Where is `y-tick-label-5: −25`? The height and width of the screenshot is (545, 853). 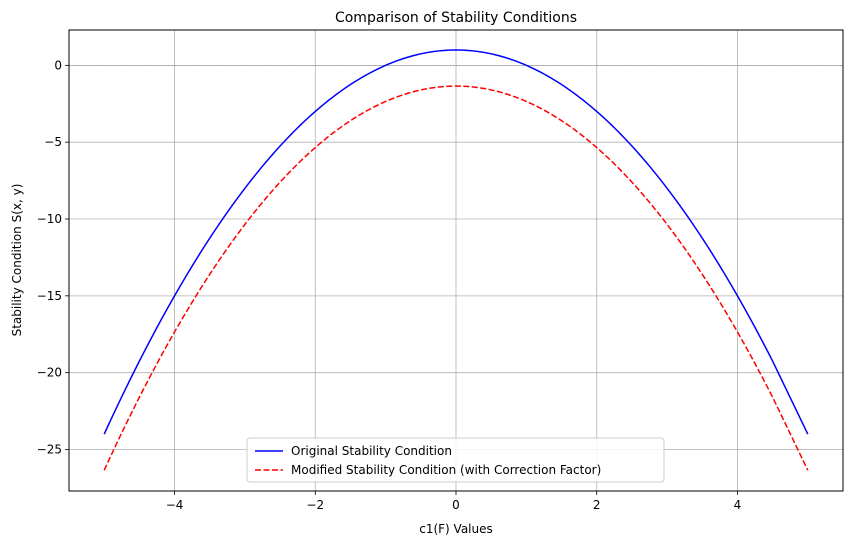
y-tick-label-5: −25 is located at coordinates (49, 450).